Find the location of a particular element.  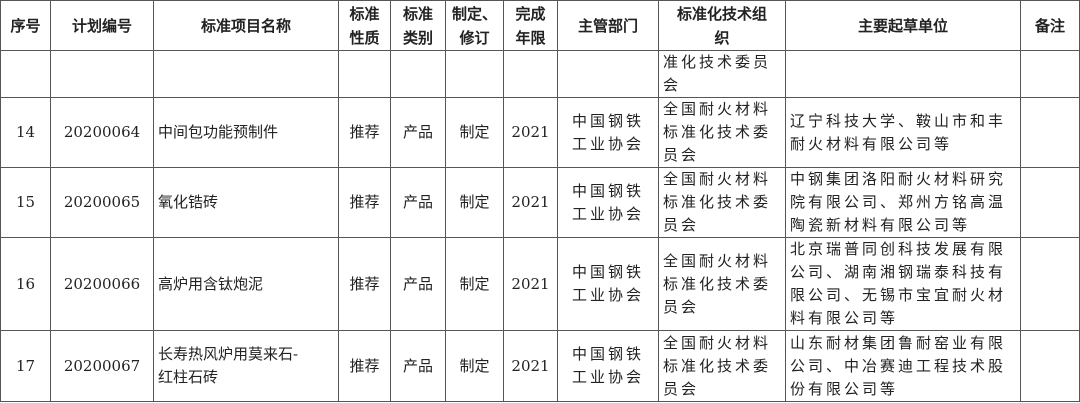

project-name-cell: 长寿热风炉用莫来石- 红柱石砖 is located at coordinates (246, 366).